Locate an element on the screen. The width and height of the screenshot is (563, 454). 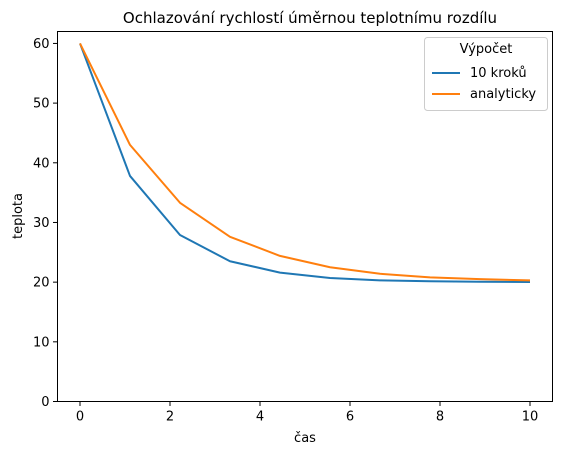
y-tick-label: 10 is located at coordinates (41, 342).